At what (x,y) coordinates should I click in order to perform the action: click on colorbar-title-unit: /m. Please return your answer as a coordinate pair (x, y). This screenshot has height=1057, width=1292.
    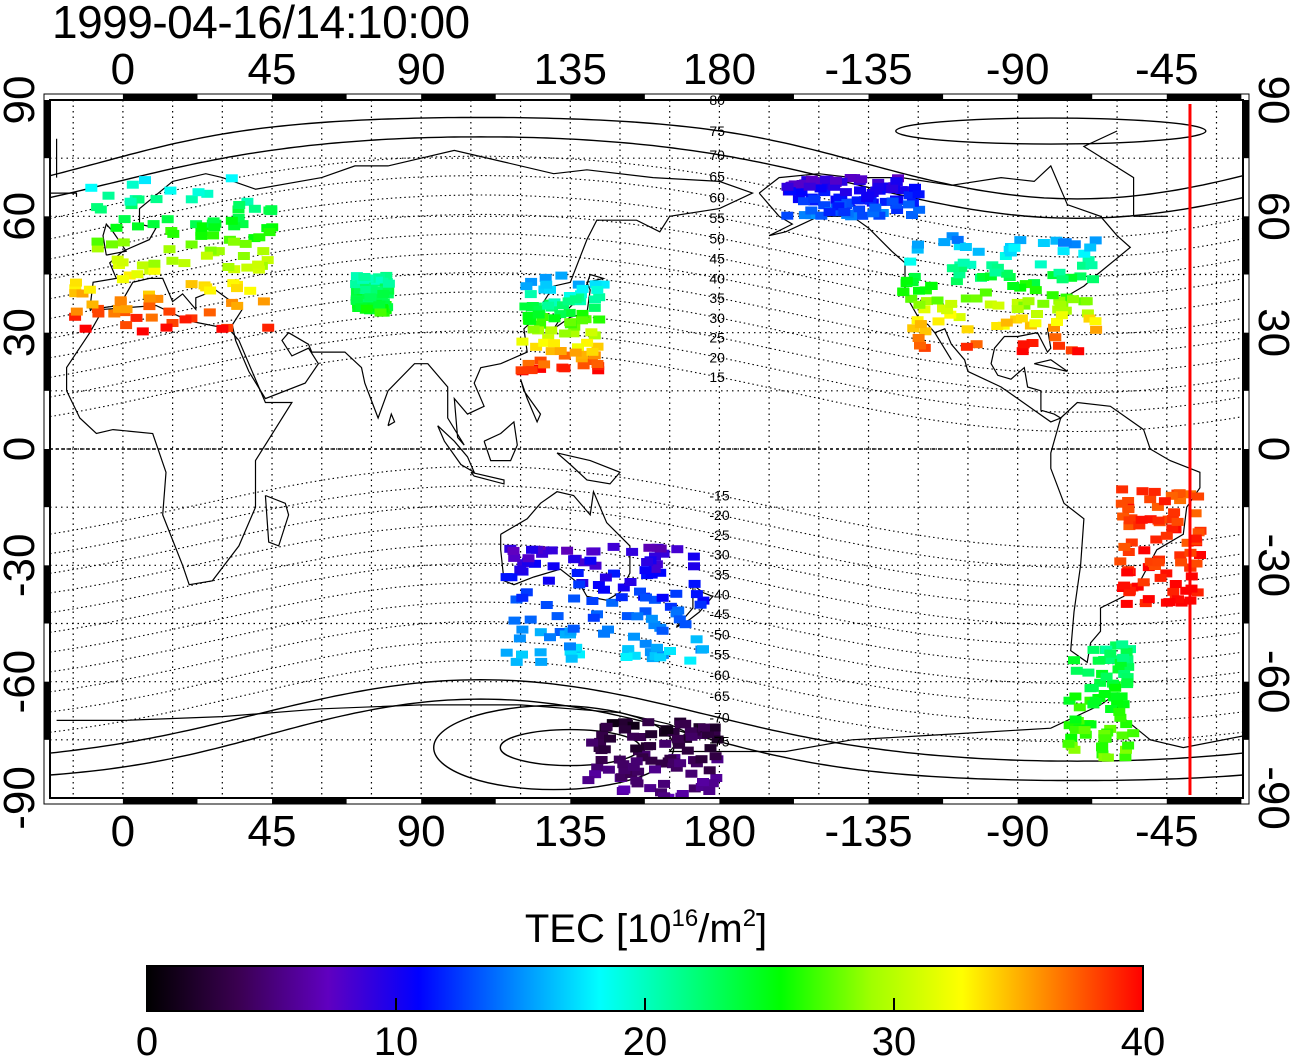
    Looking at the image, I should click on (720, 929).